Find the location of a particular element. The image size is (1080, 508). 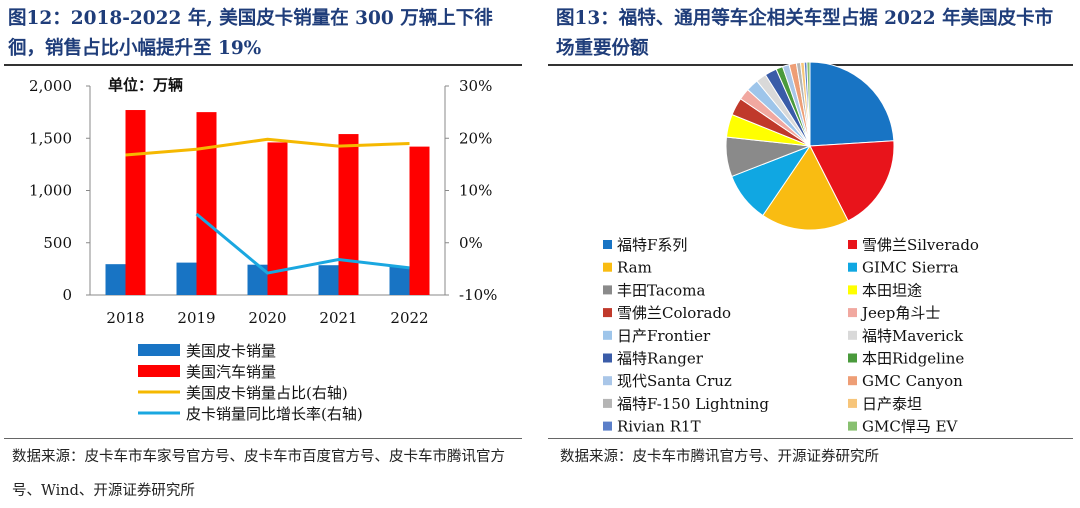

x-tick-label: 2022 is located at coordinates (409, 318).